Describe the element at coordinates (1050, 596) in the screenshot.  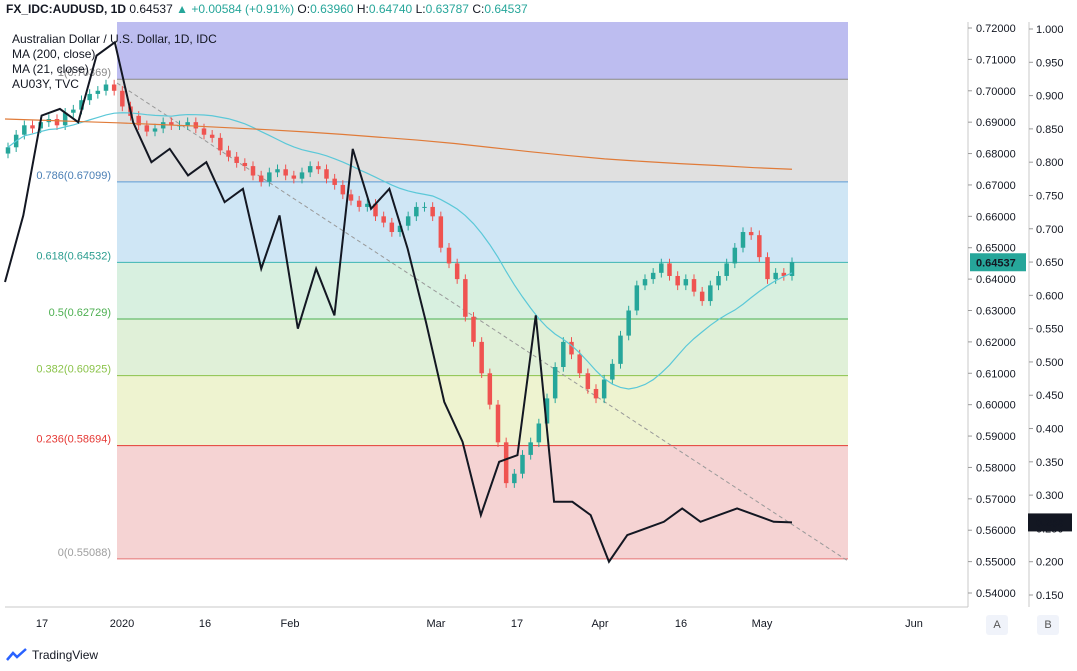
I see `yield-tick-label: 0.150` at that location.